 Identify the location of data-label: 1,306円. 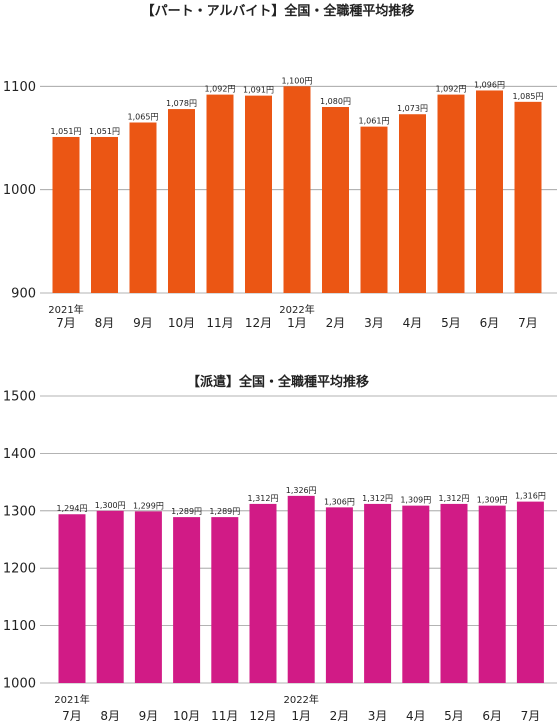
(339, 501).